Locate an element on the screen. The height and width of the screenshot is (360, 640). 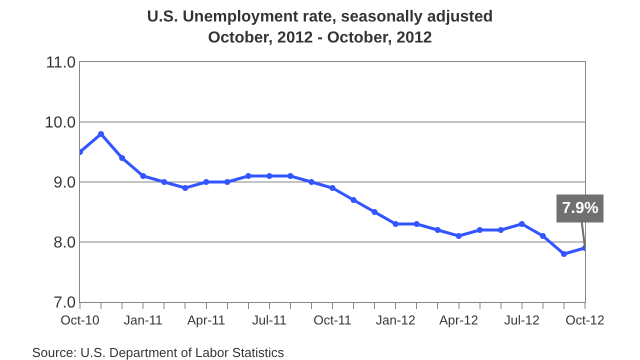
source-note: Source: U.S. Department of Labor Statistics is located at coordinates (158, 352).